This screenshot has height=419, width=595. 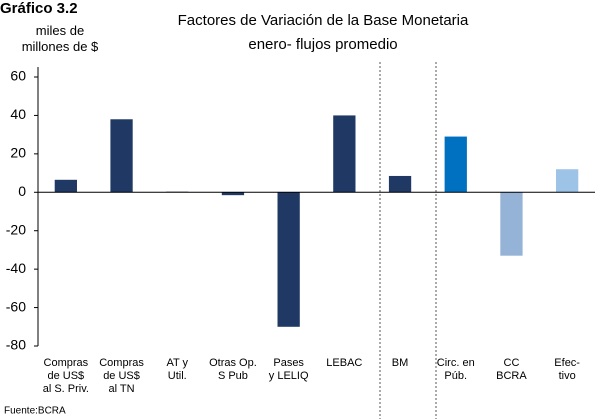 I want to click on x-tick-label: Compras de US$ al S. Priv., so click(x=66, y=376).